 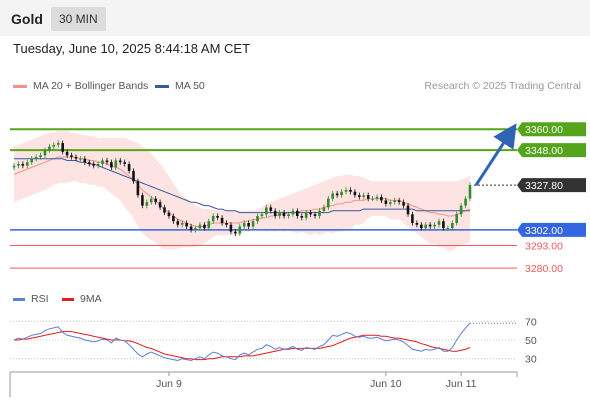 I want to click on level-label: 3302.00, so click(x=544, y=231).